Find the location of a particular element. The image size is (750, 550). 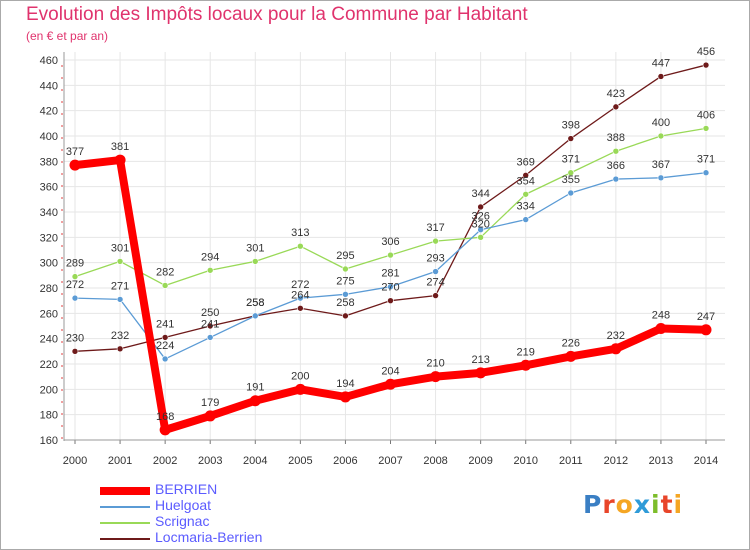

legend-swatch-berrien is located at coordinates (125, 491).